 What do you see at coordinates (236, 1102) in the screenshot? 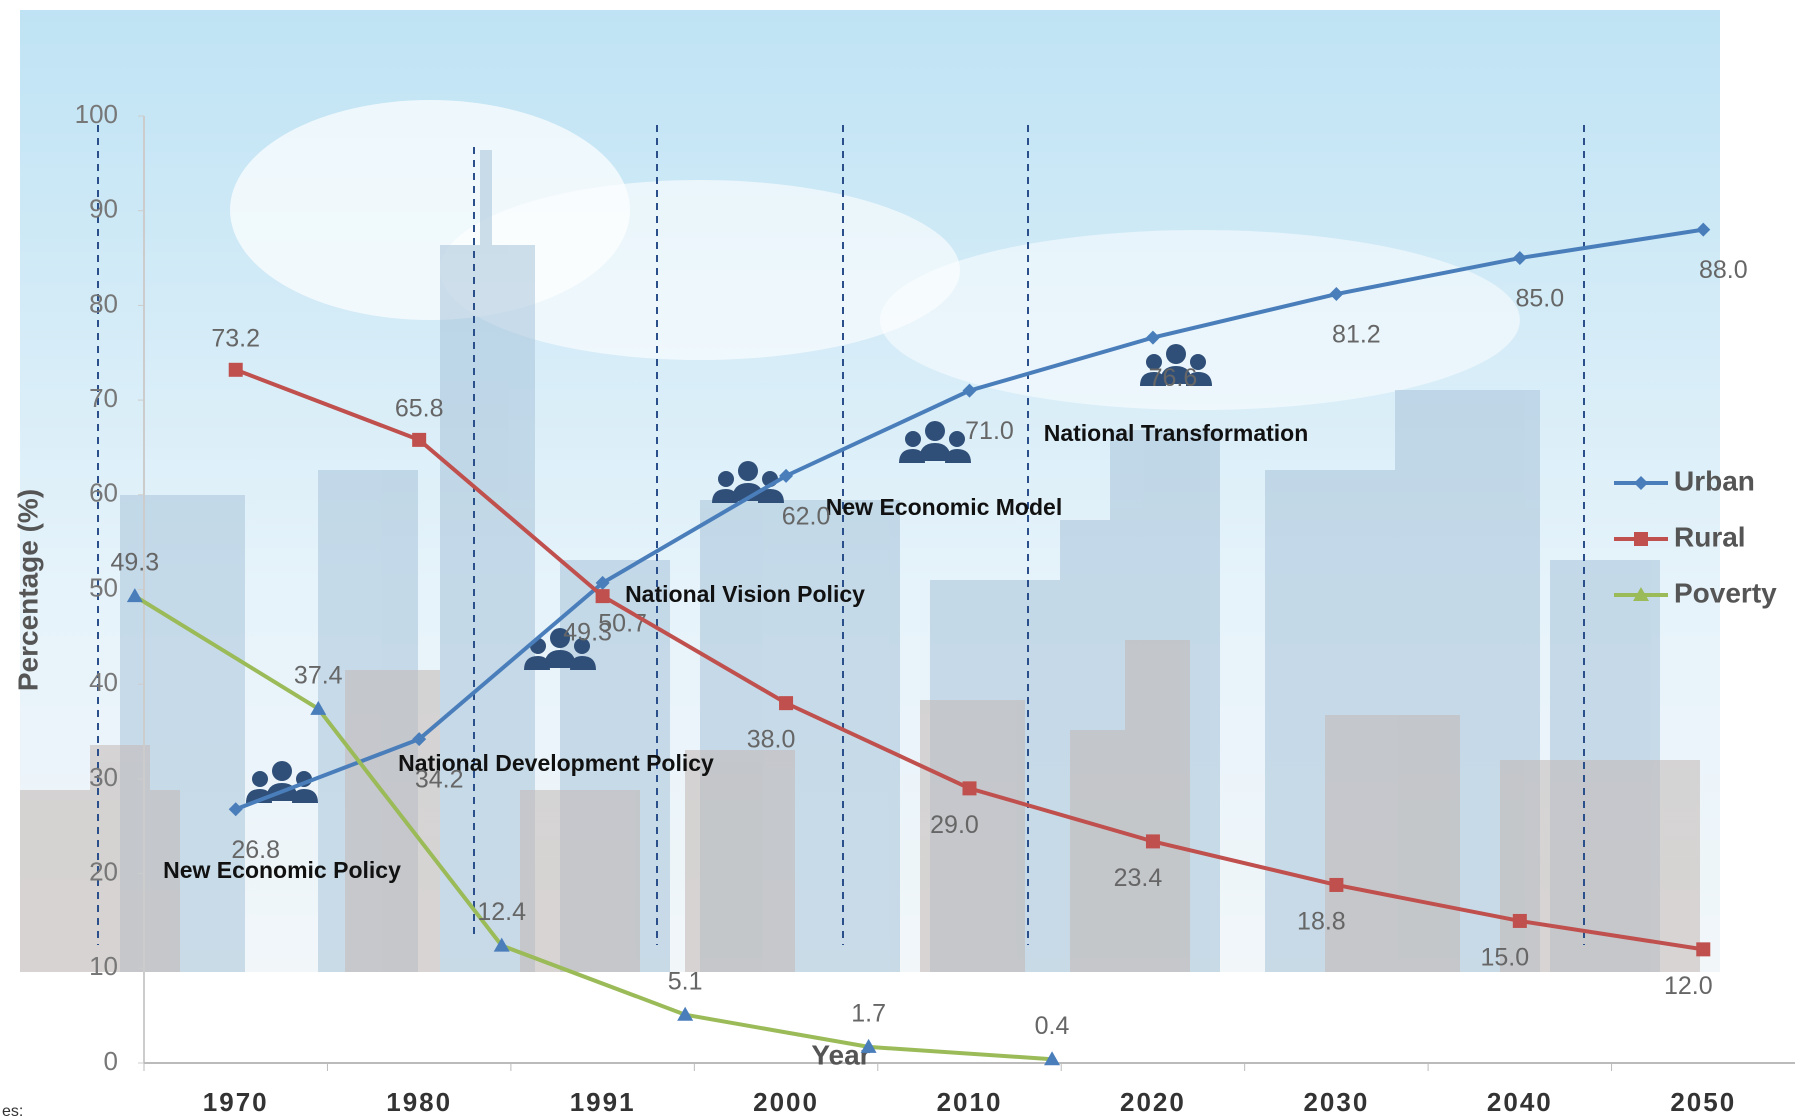
I see `x-tick-label: 1970` at bounding box center [236, 1102].